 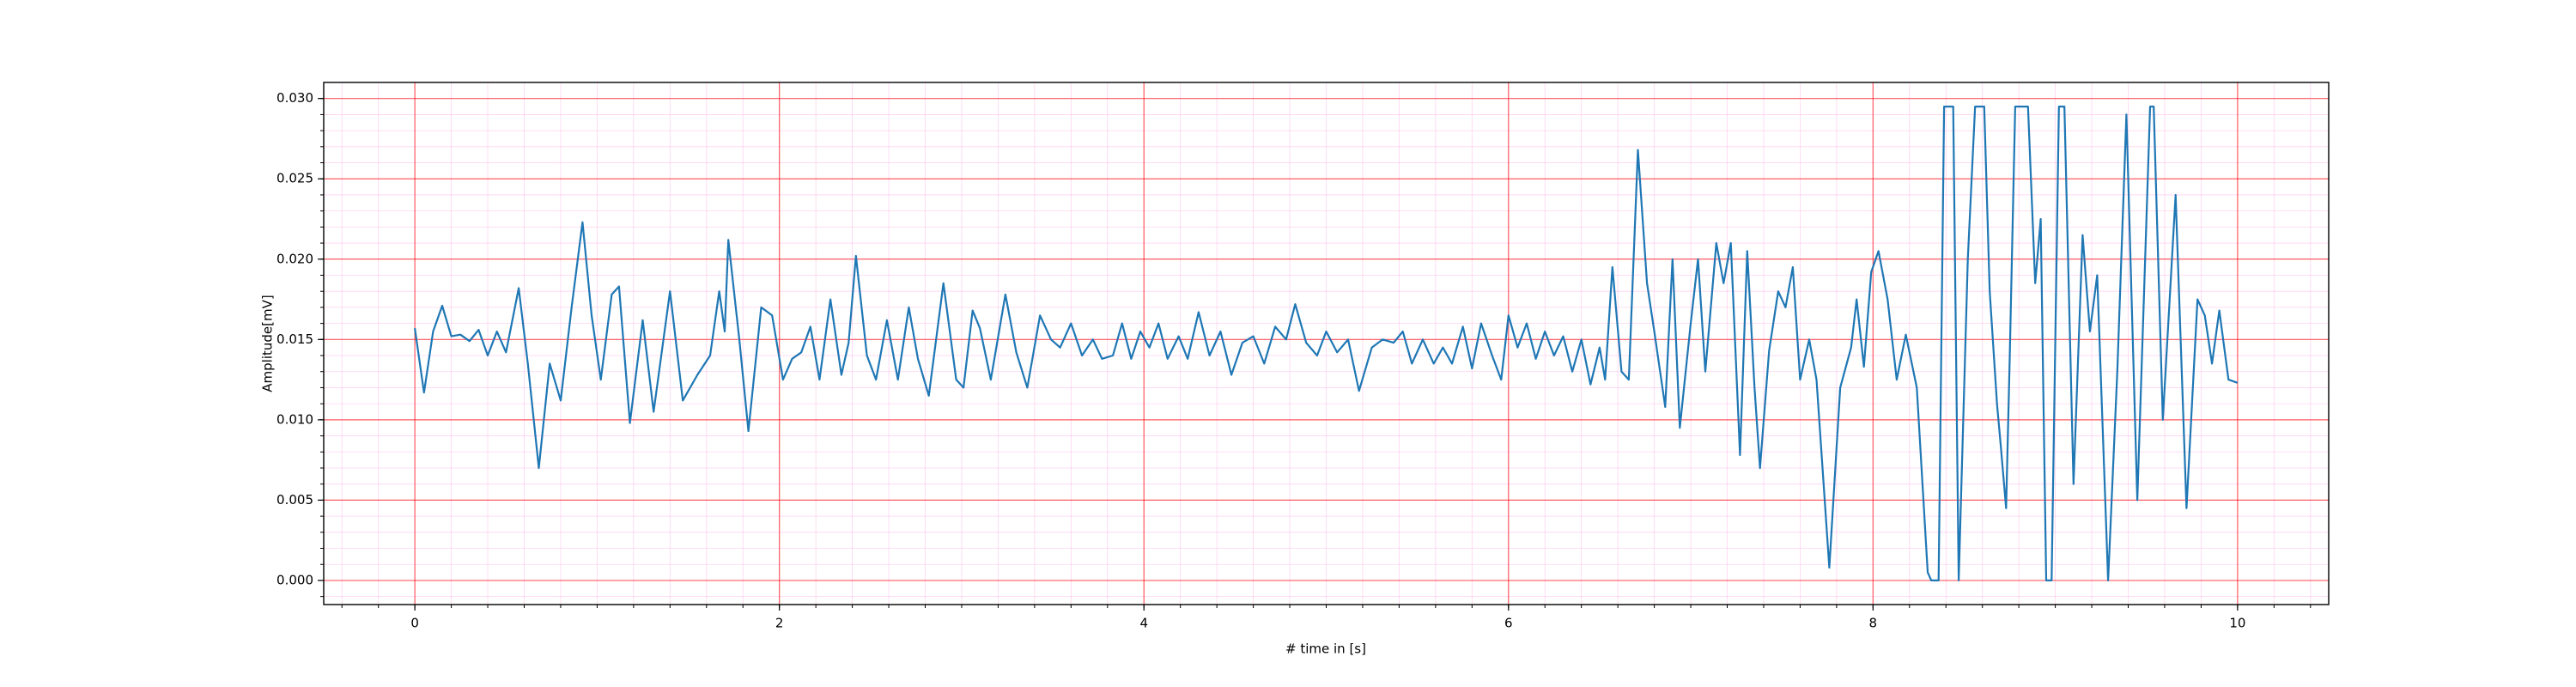 What do you see at coordinates (414, 623) in the screenshot?
I see `x-tick-label: 0` at bounding box center [414, 623].